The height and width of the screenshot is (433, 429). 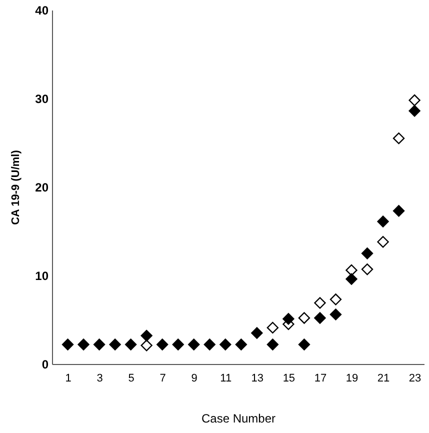 What do you see at coordinates (131, 378) in the screenshot?
I see `x-tick-label: 5` at bounding box center [131, 378].